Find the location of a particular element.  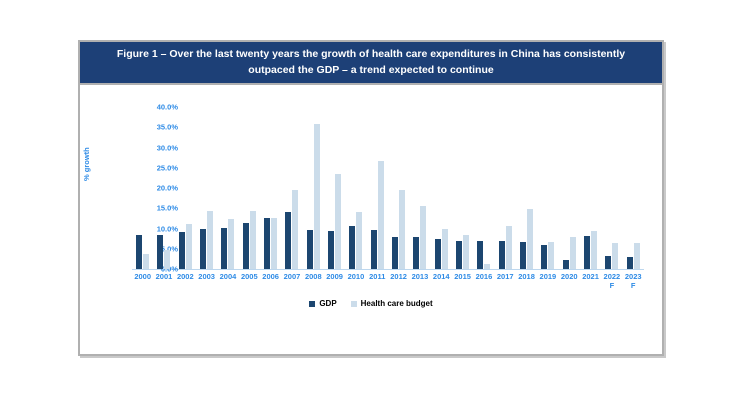

healthcare-legend-label: Health care budget is located at coordinates (396, 303).